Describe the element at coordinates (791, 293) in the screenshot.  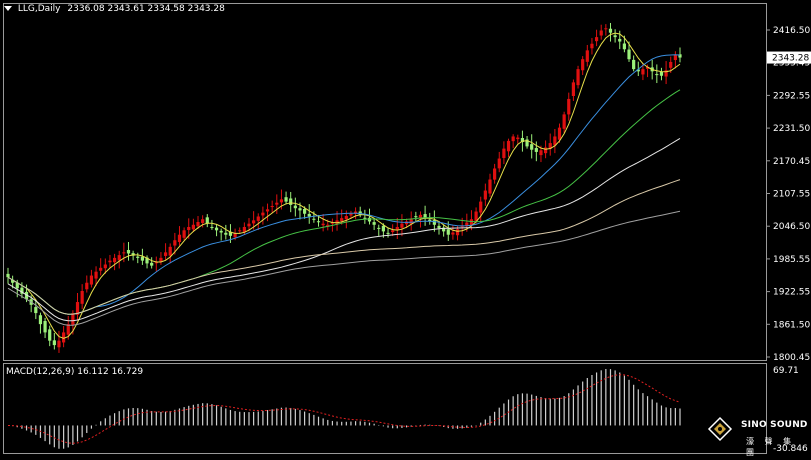
I see `price-tick-label: 1922.55` at that location.